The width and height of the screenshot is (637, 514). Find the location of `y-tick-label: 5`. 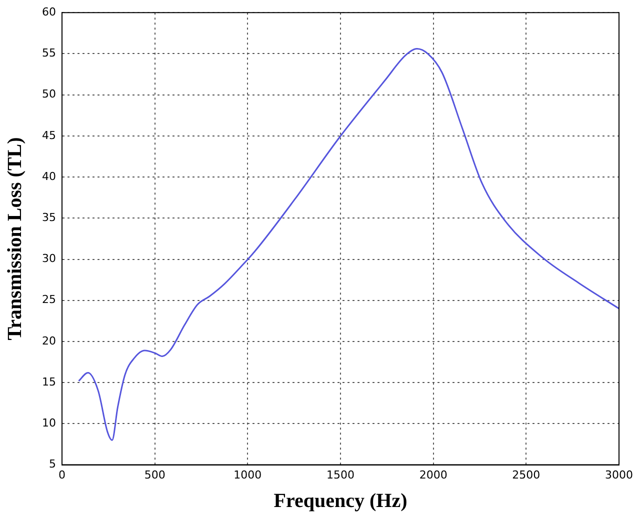

y-tick-label: 5 is located at coordinates (52, 464).